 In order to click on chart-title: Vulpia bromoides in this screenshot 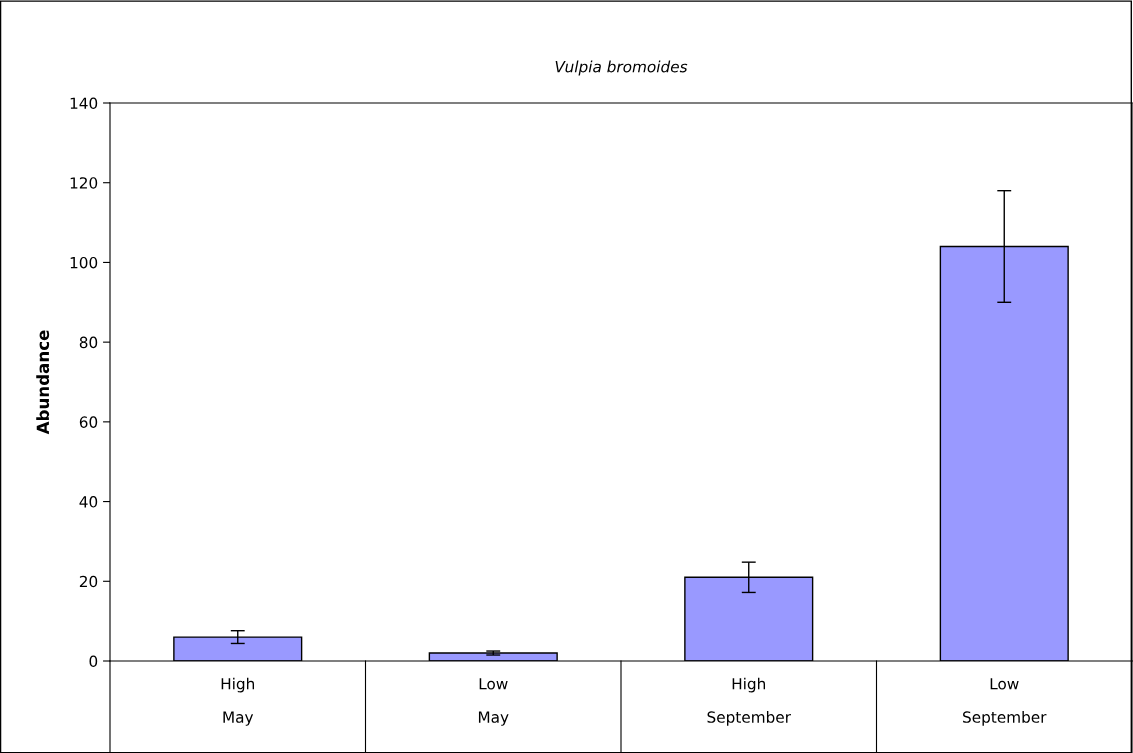, I will do `click(621, 68)`.